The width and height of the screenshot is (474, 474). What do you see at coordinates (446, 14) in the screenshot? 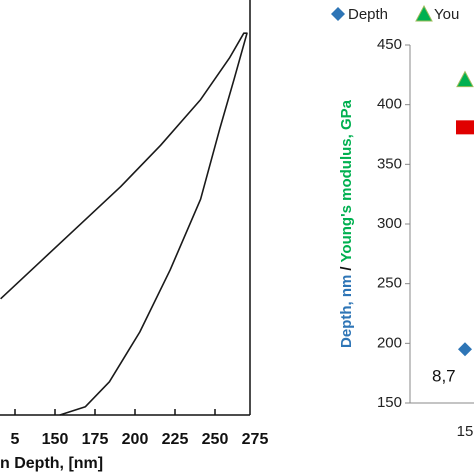
I see `legend-label: You` at bounding box center [446, 14].